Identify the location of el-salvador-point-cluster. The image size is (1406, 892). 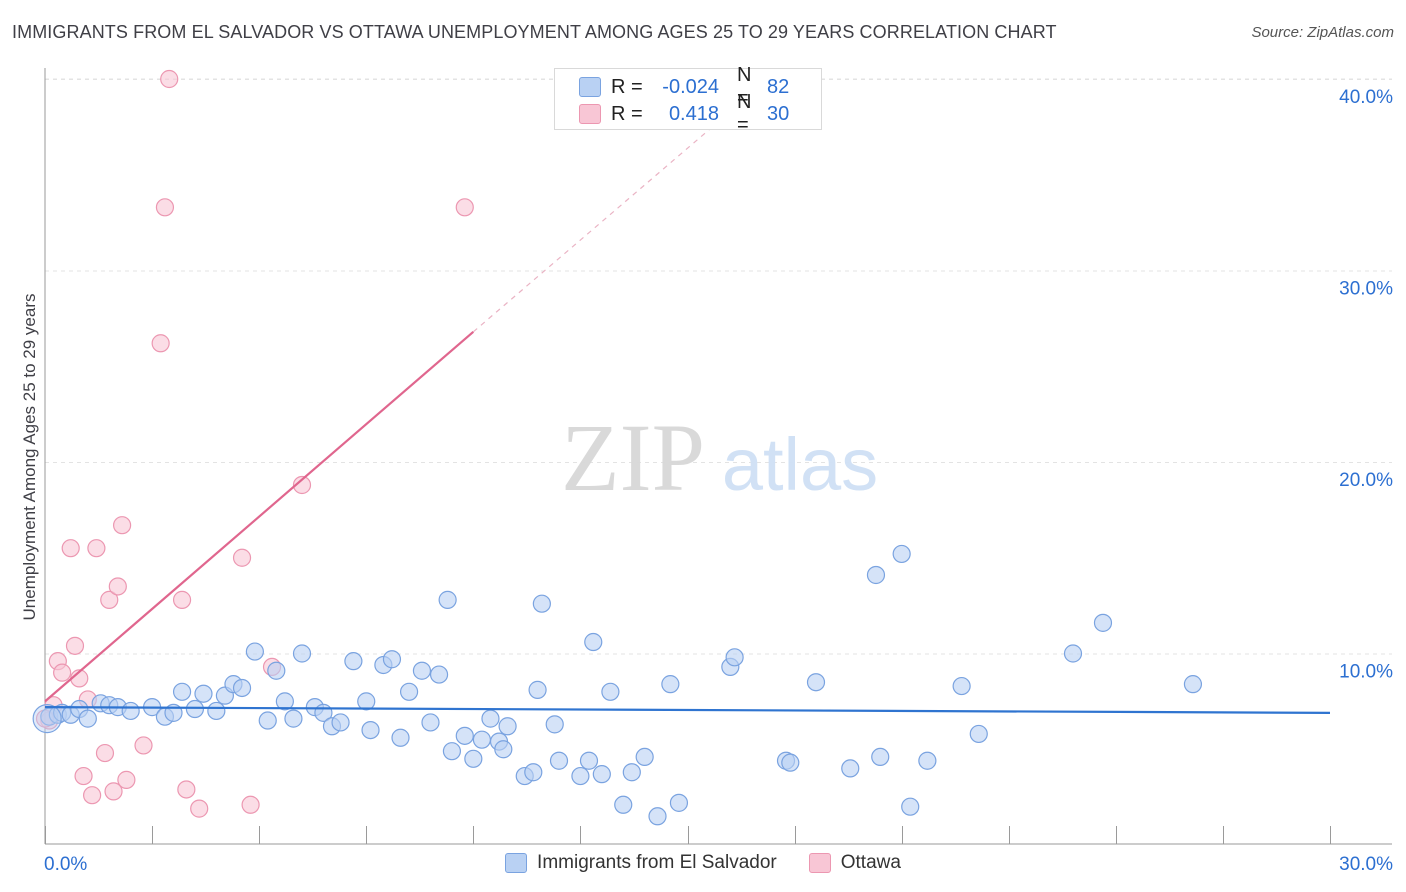
(47, 719).